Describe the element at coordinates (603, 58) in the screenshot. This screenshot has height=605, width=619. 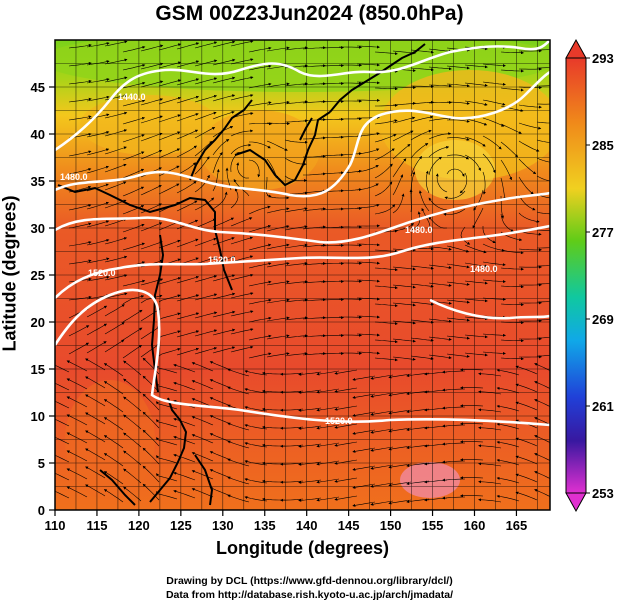
I see `colorbar-label: 293` at that location.